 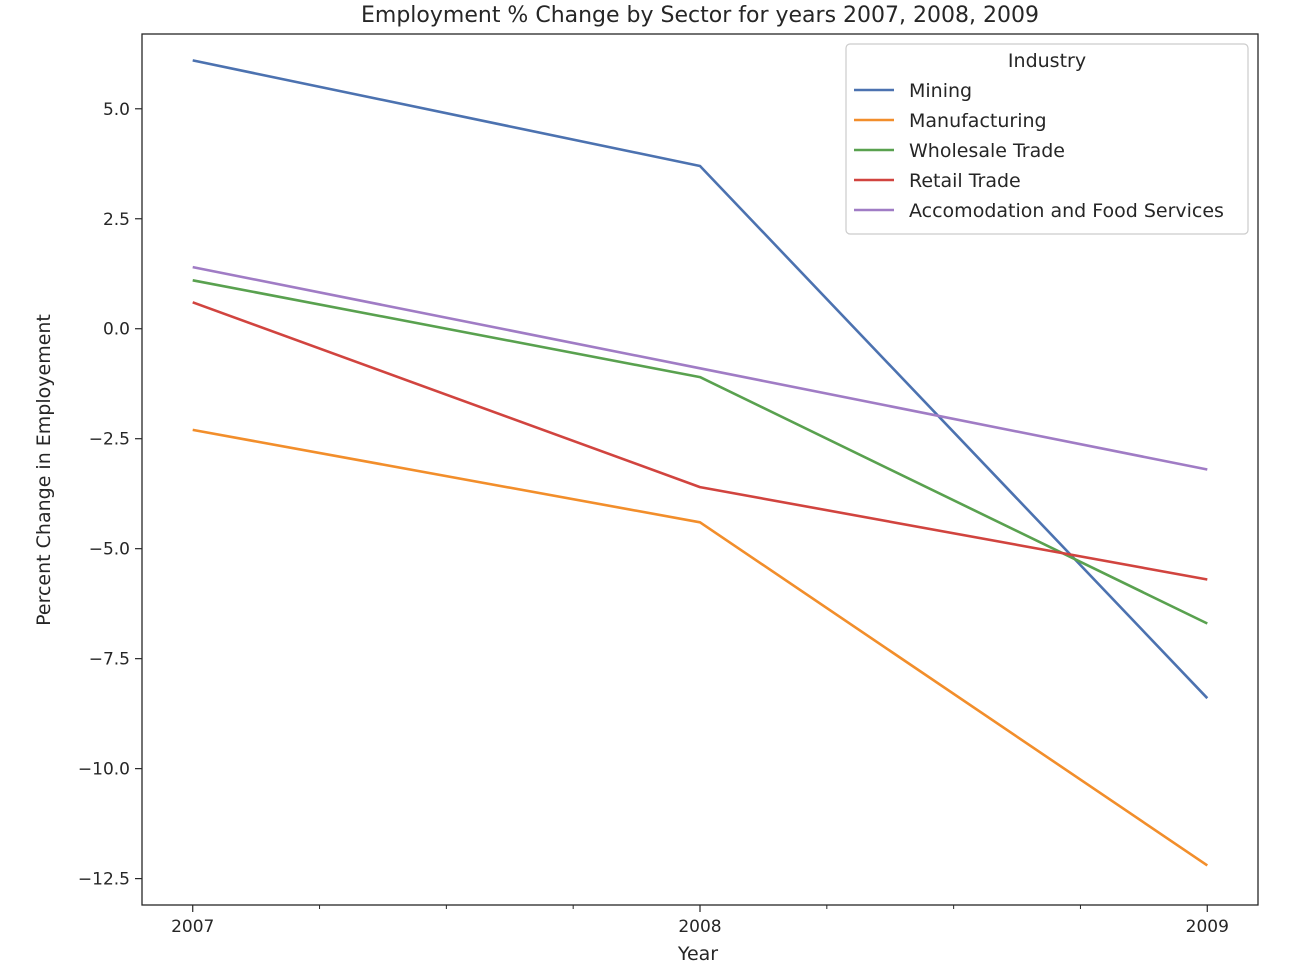 I want to click on x-tick-label: 2007, so click(x=192, y=927).